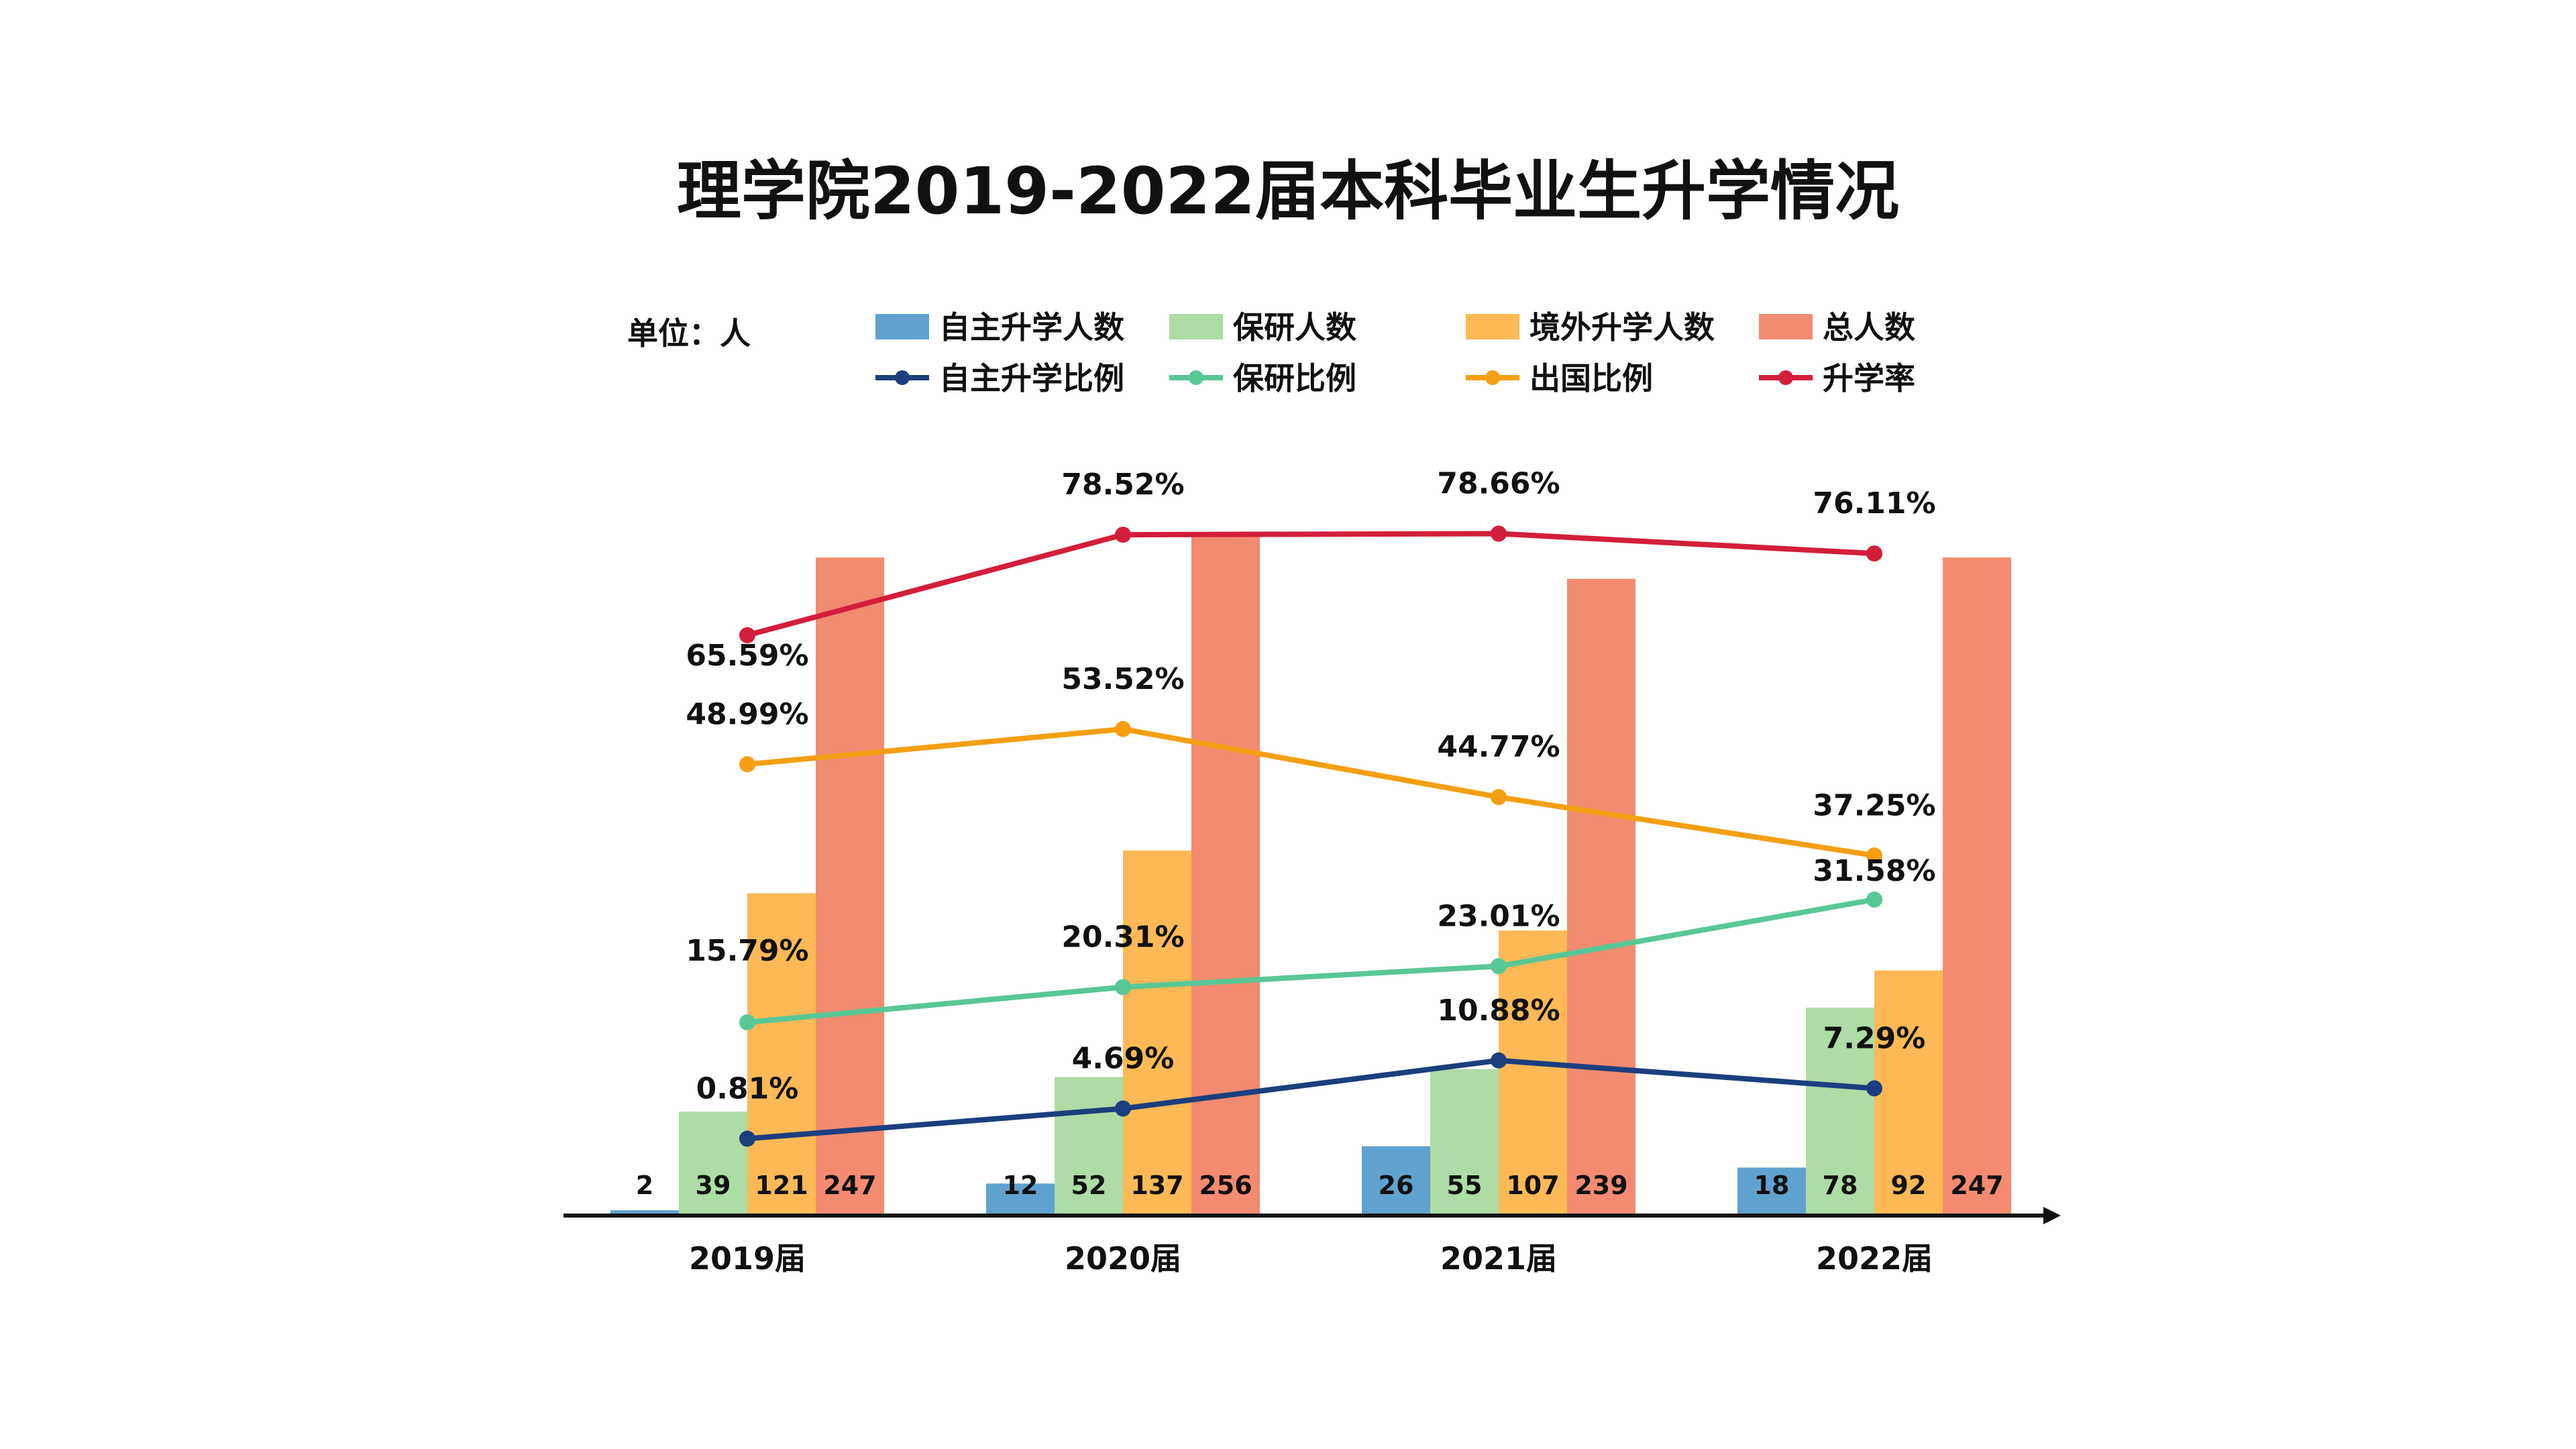 The height and width of the screenshot is (1449, 2576). What do you see at coordinates (1123, 1258) in the screenshot?
I see `category-label-1: 2020届` at bounding box center [1123, 1258].